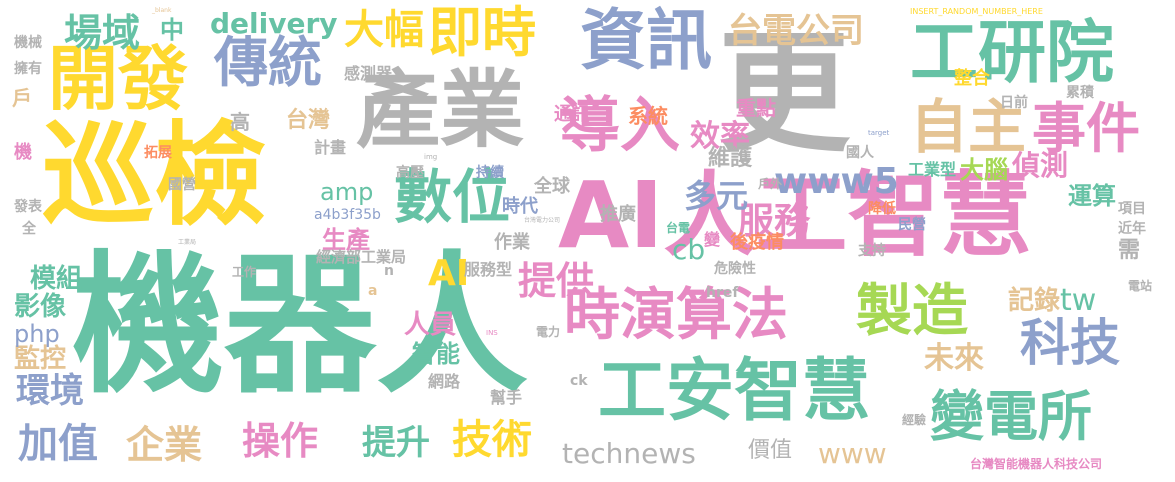 Image resolution: width=1175 pixels, height=482 pixels. I want to click on word: 記錄, so click(1034, 301).